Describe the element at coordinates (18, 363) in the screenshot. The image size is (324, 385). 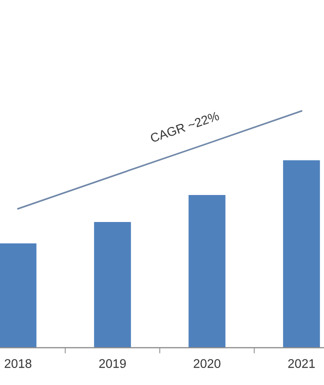
I see `x-tick-label: 2018` at that location.